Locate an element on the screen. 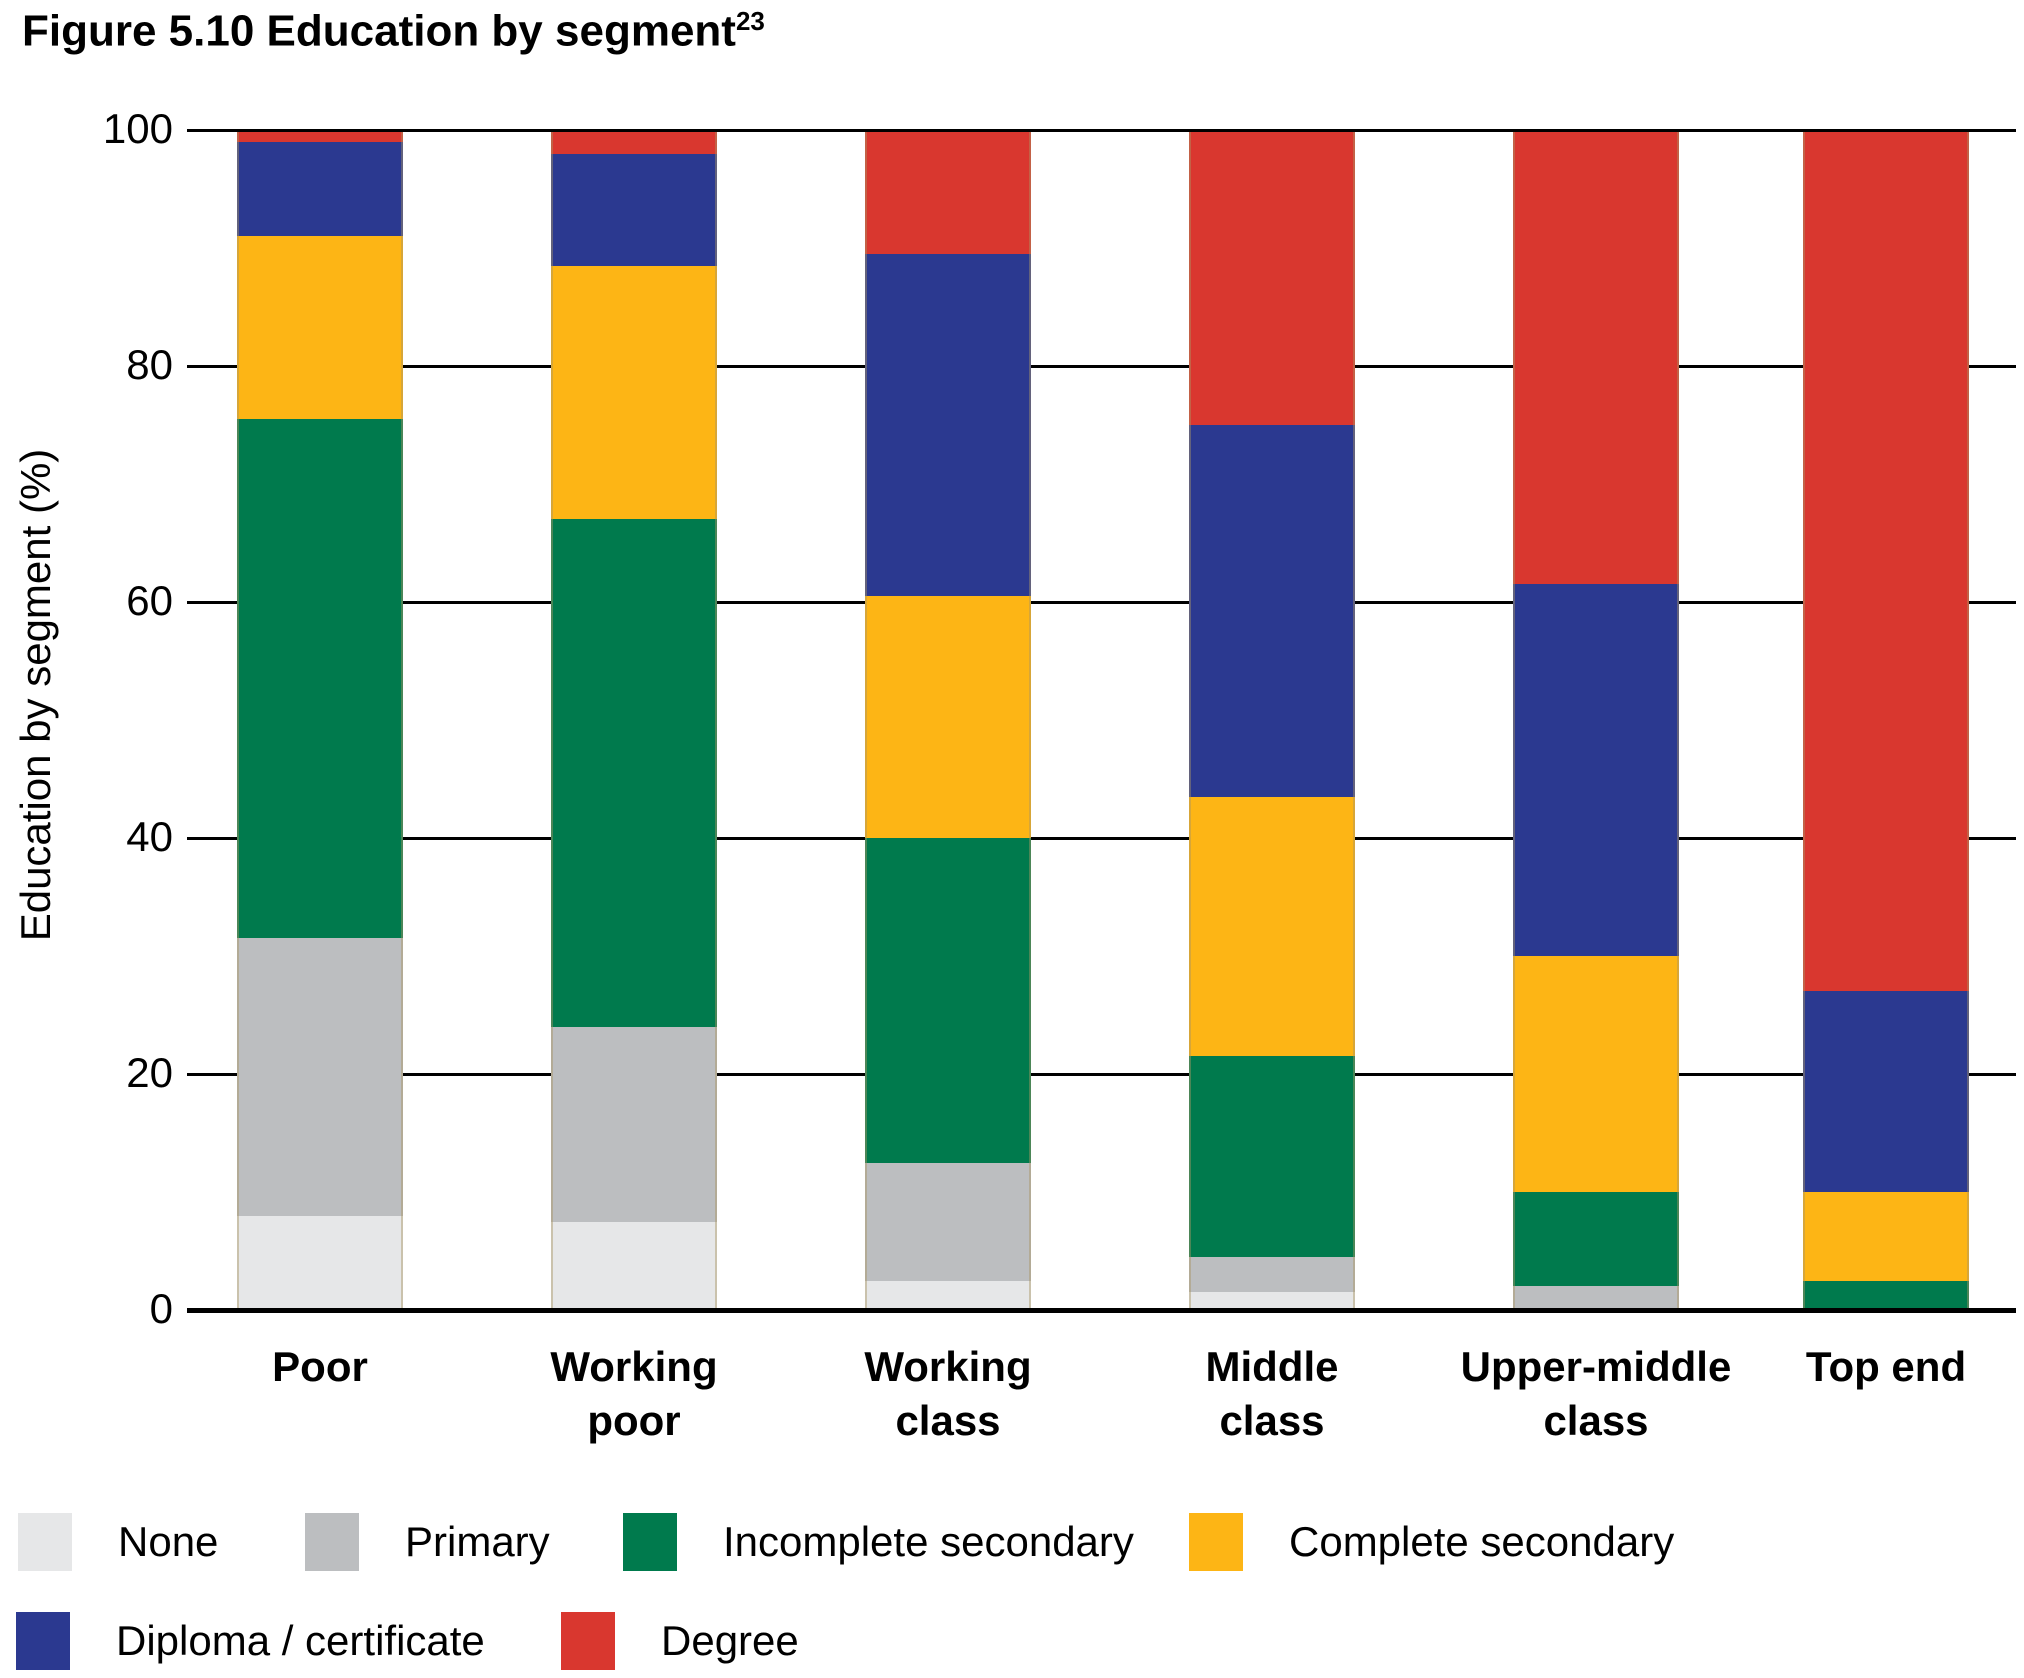  y-tick-label-100: 100 is located at coordinates (137, 128).